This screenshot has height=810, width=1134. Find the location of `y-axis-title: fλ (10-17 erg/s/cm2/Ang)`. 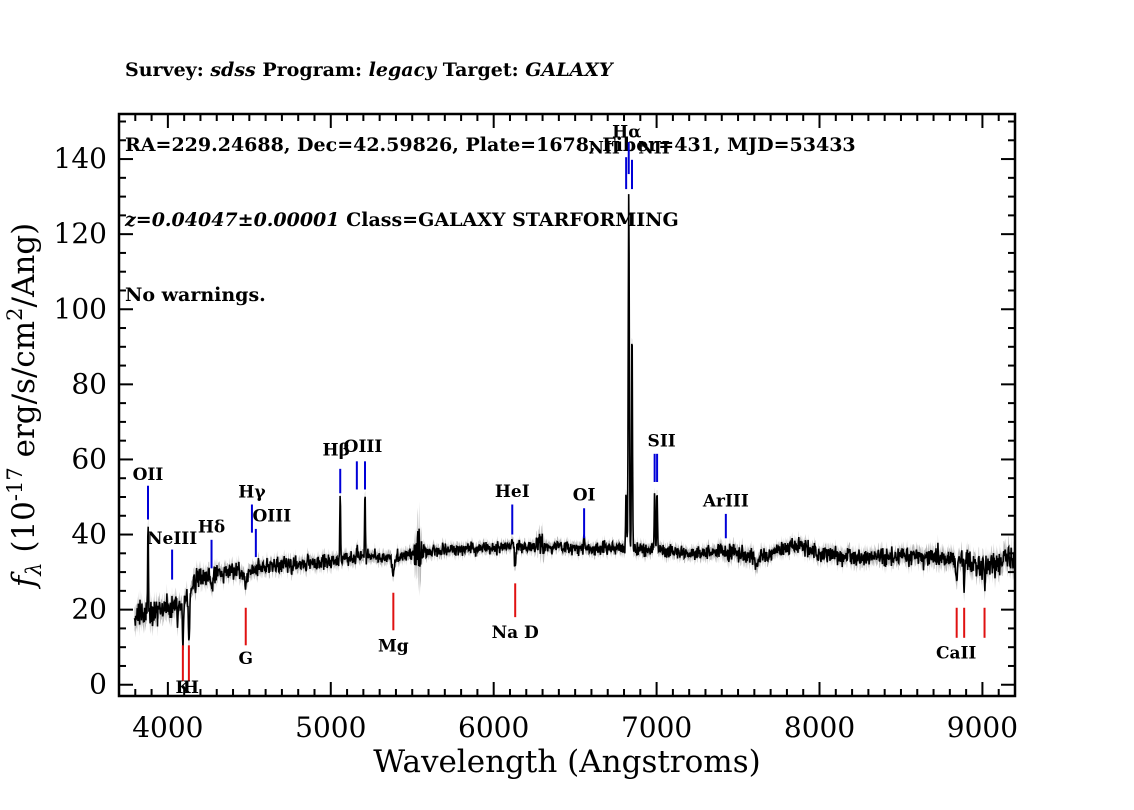

y-axis-title: fλ (10-17 erg/s/cm2/Ang) is located at coordinates (24, 406).